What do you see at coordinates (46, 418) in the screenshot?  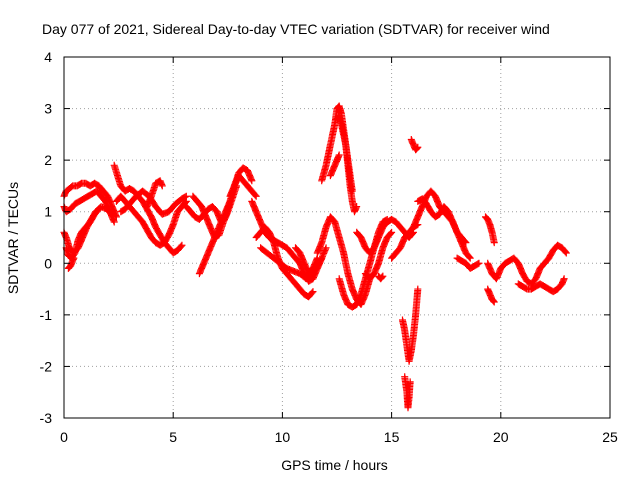 I see `y-tick-label: -3` at bounding box center [46, 418].